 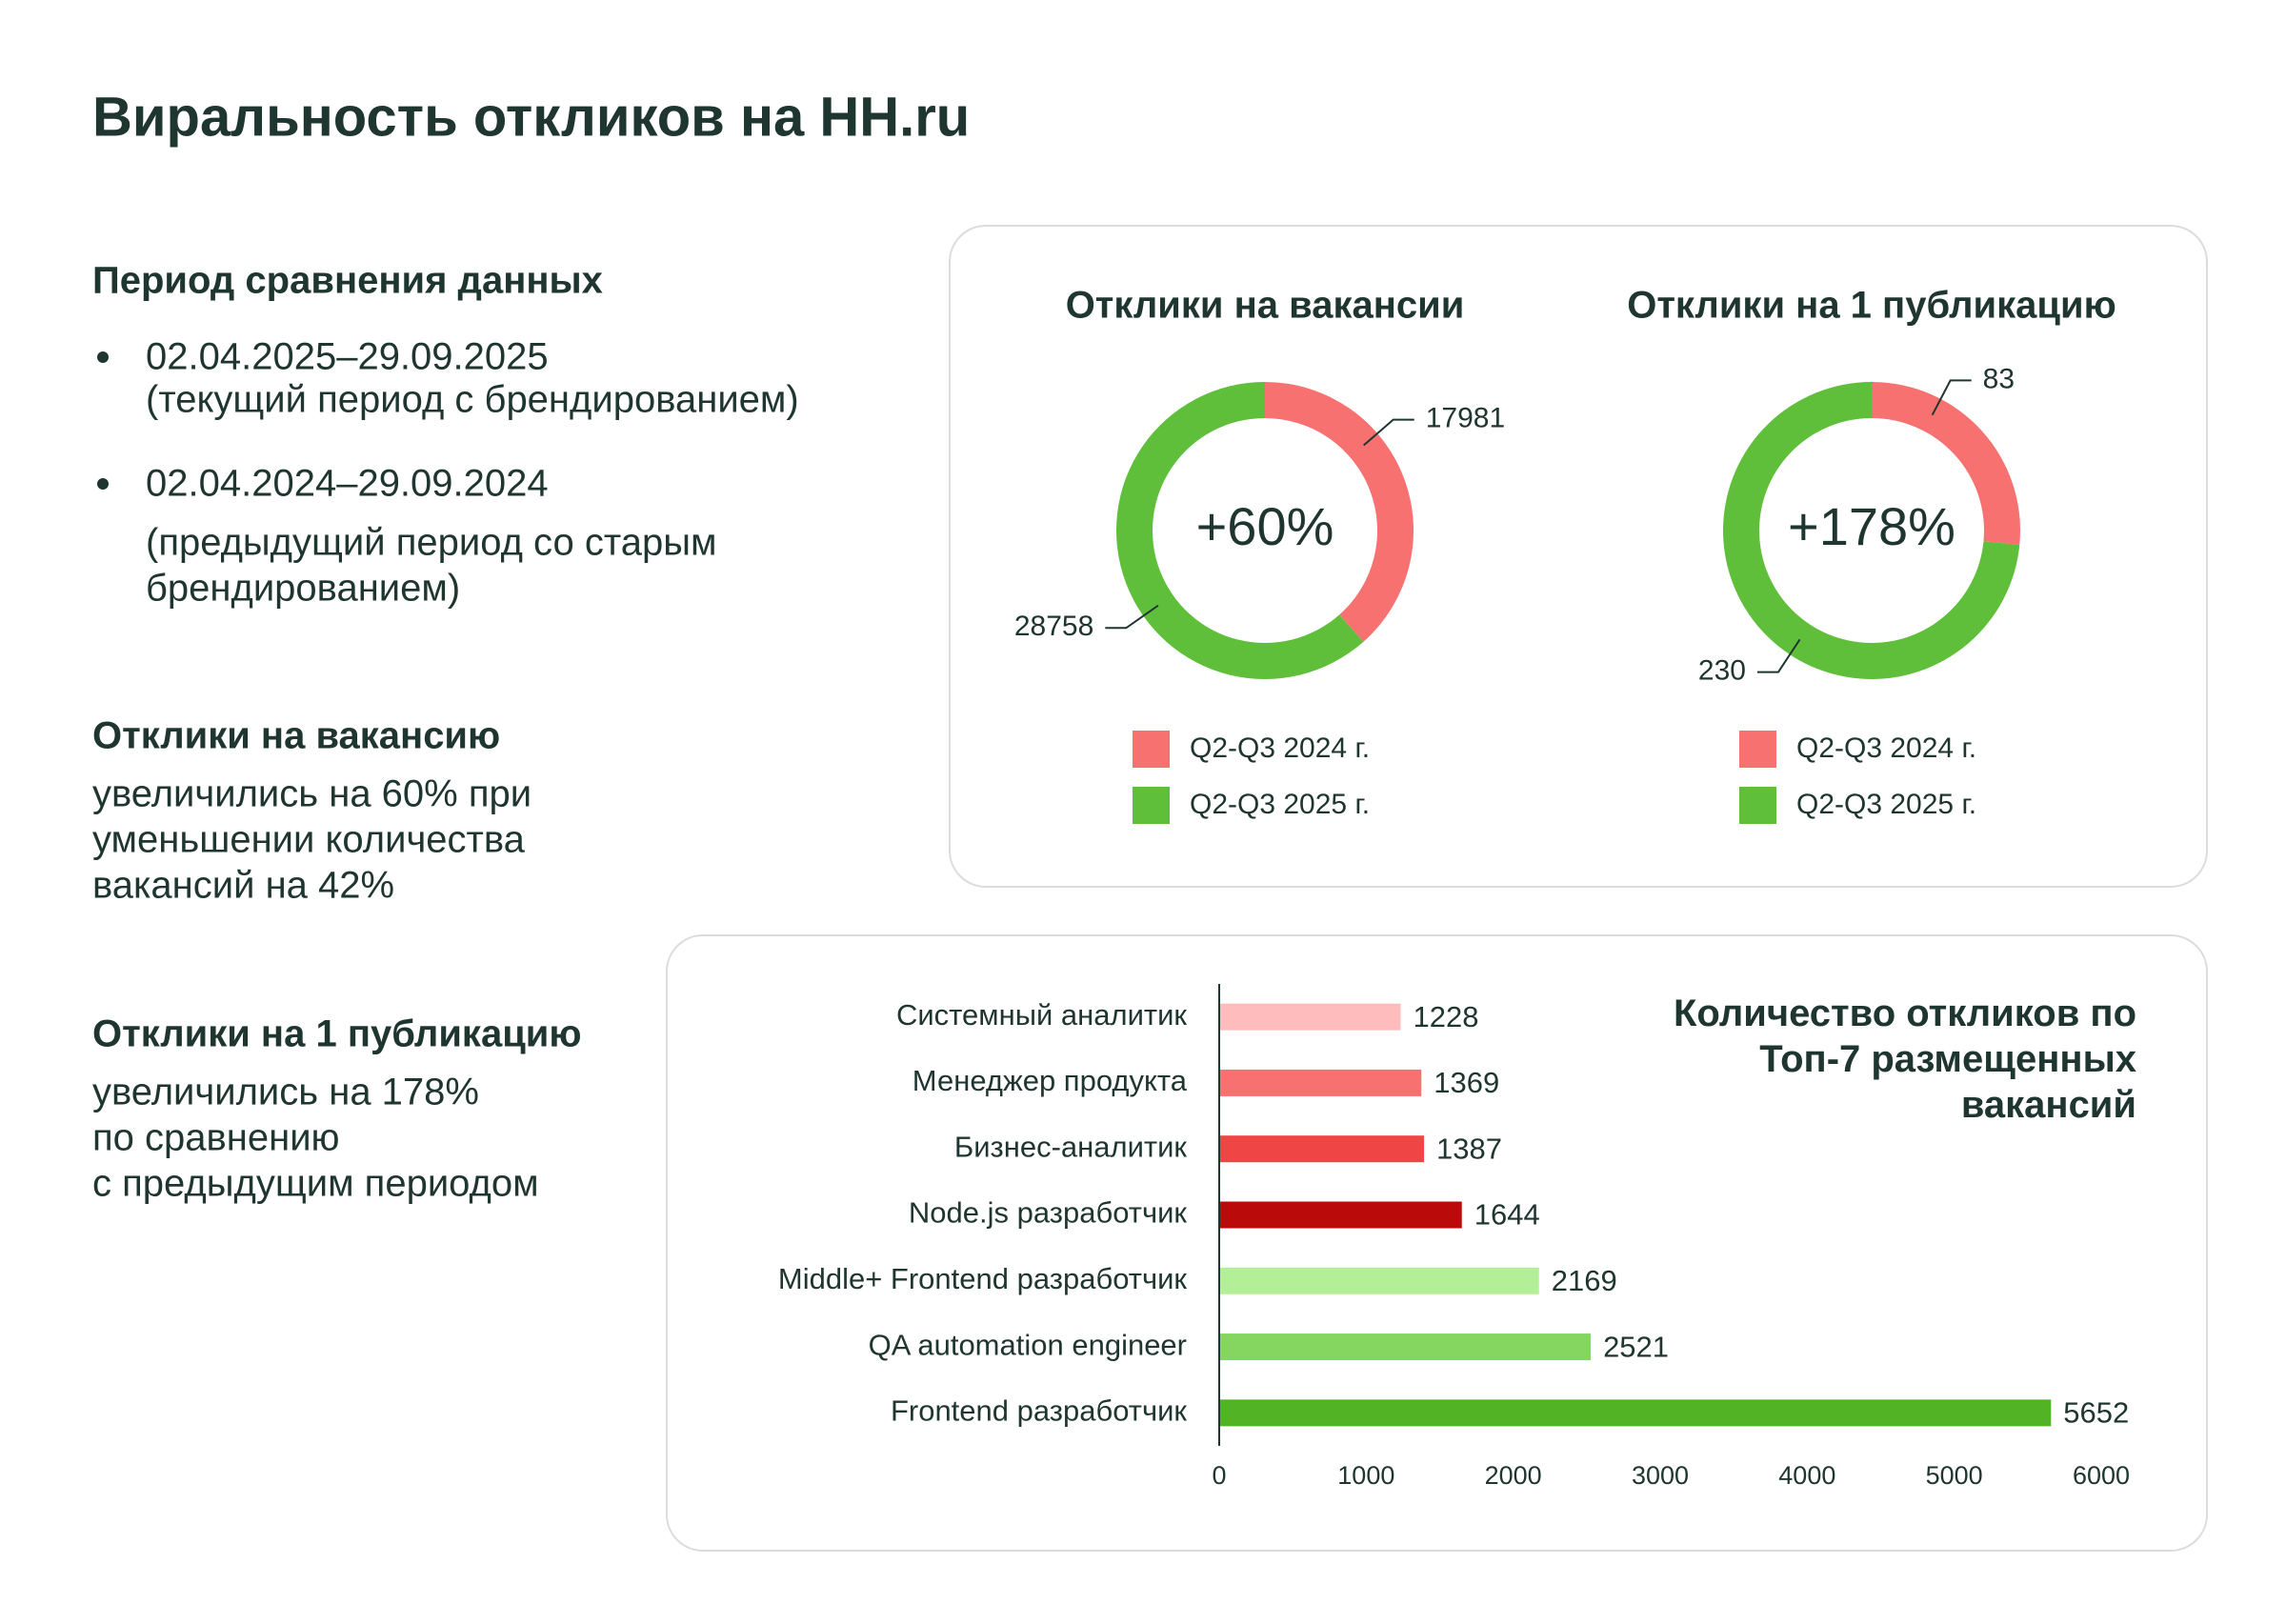 I want to click on value-label: 2521, so click(x=1636, y=1346).